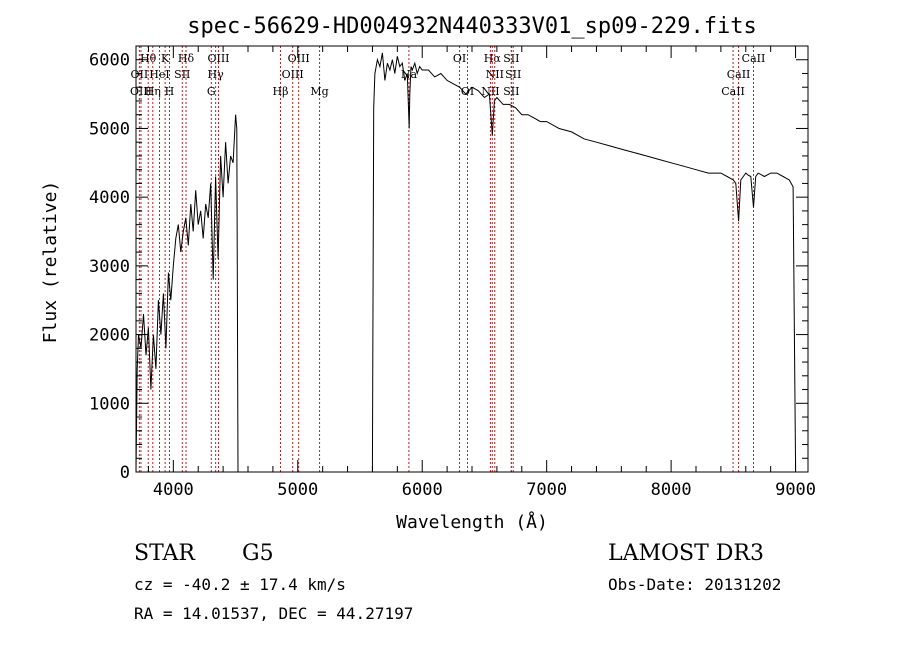 This screenshot has width=900, height=649. Describe the element at coordinates (109, 267) in the screenshot. I see `y-tick-label: 3000` at that location.